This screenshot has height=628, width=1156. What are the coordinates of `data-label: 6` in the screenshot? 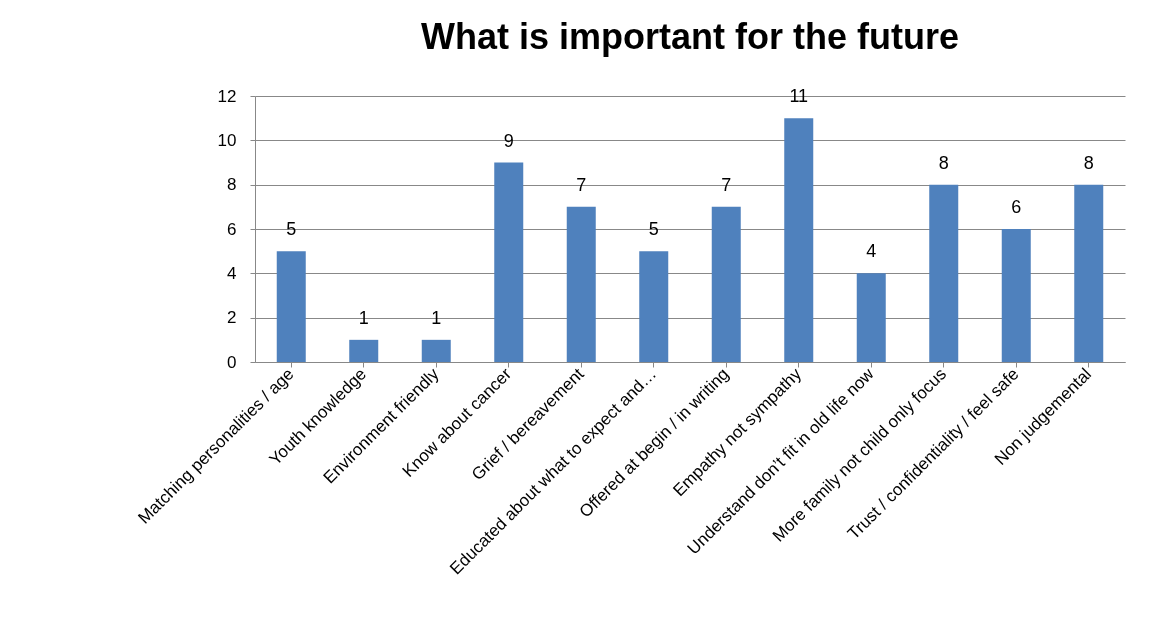 It's located at (1016, 207).